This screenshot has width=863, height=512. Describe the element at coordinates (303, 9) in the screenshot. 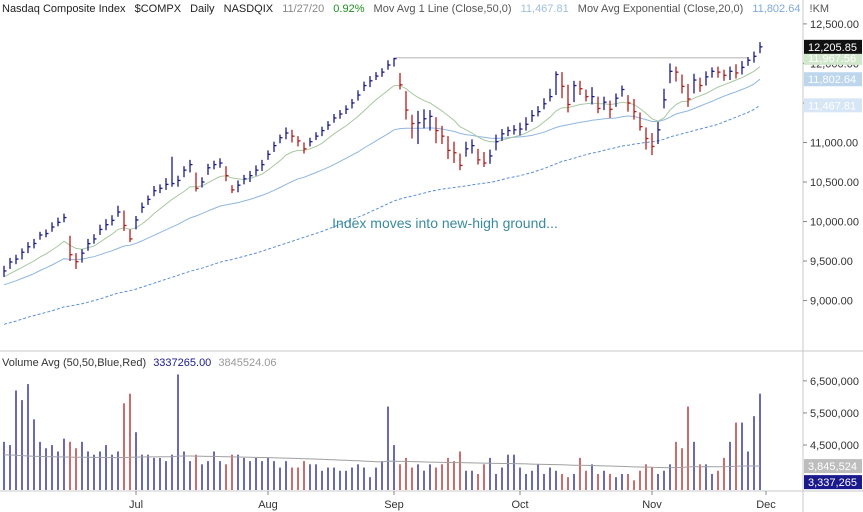

I see `chart-date: 11/27/20` at that location.